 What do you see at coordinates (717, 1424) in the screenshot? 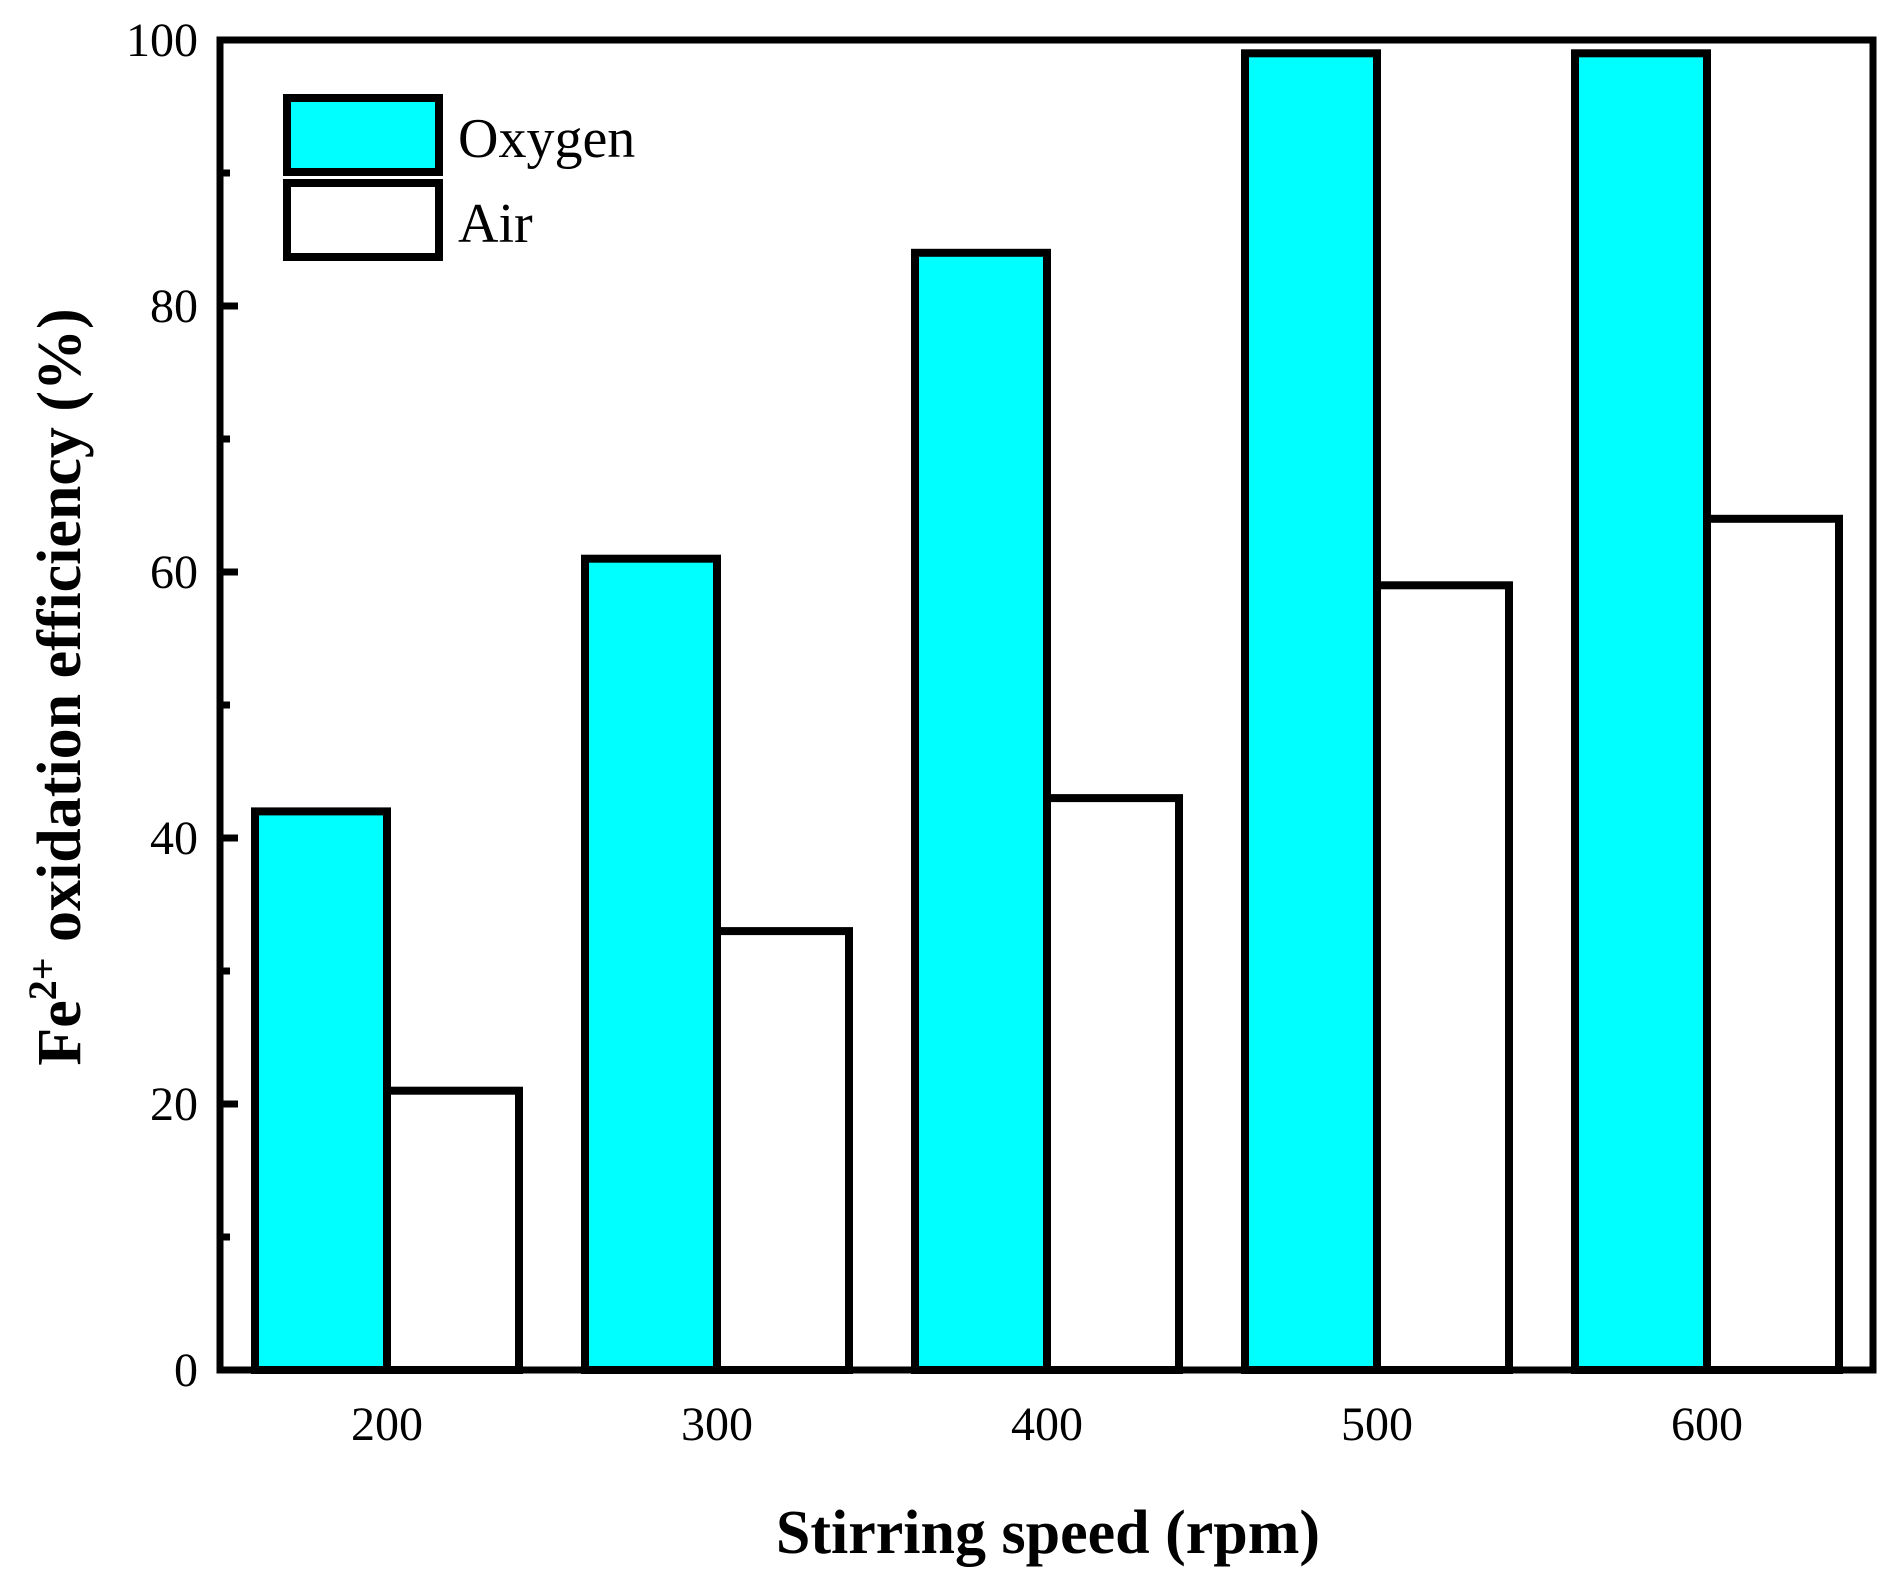
I see `x-tick-label-300: 300` at bounding box center [717, 1424].